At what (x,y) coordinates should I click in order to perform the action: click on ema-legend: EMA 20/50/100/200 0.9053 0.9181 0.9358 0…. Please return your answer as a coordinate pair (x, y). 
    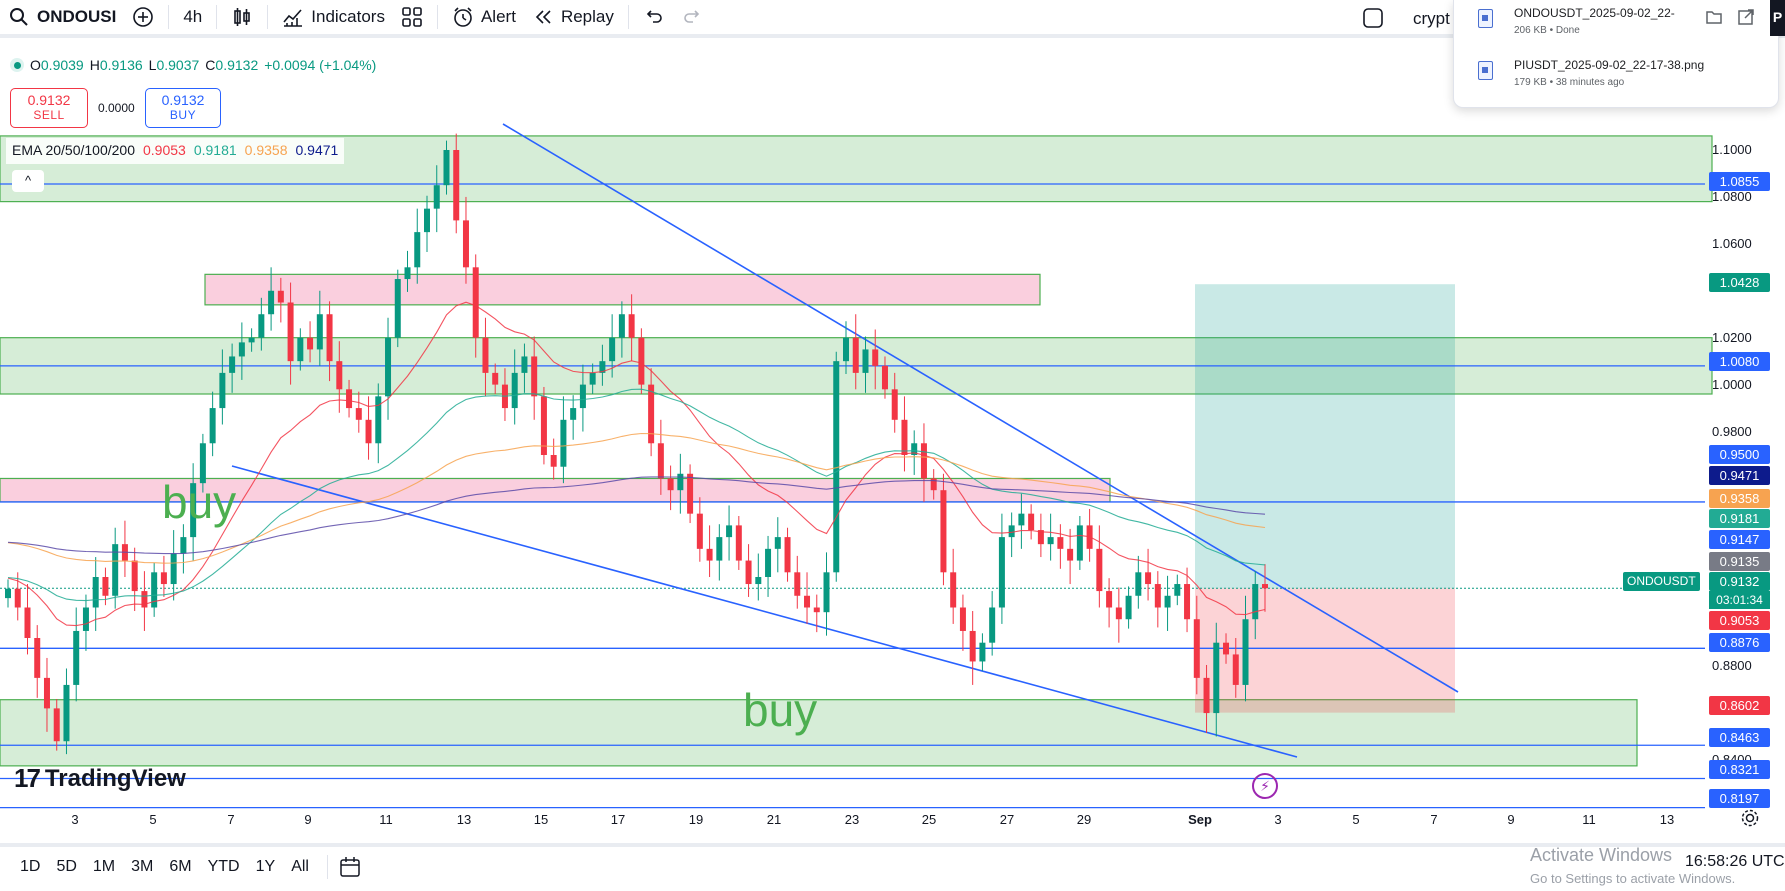
    Looking at the image, I should click on (175, 151).